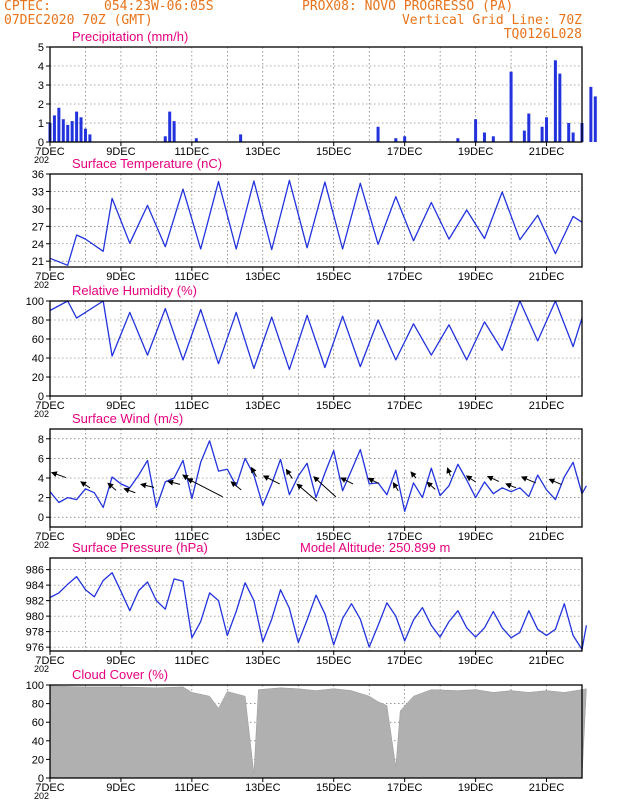 The image size is (618, 800). I want to click on panel-title: Surface Temperature (nC), so click(147, 163).